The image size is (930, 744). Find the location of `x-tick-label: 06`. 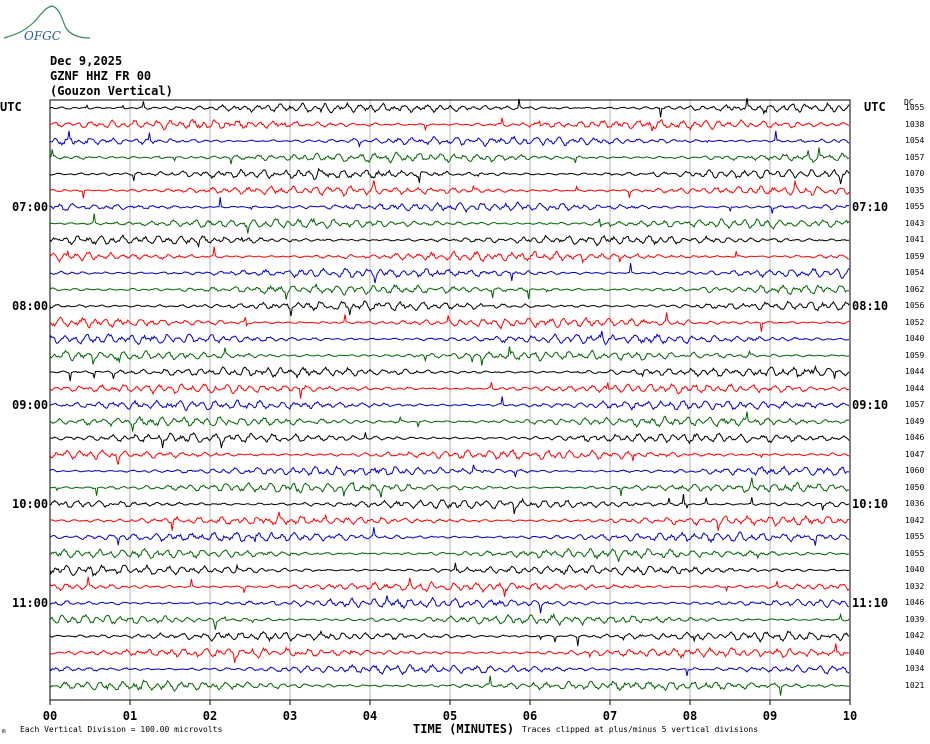

x-tick-label: 06 is located at coordinates (530, 716).